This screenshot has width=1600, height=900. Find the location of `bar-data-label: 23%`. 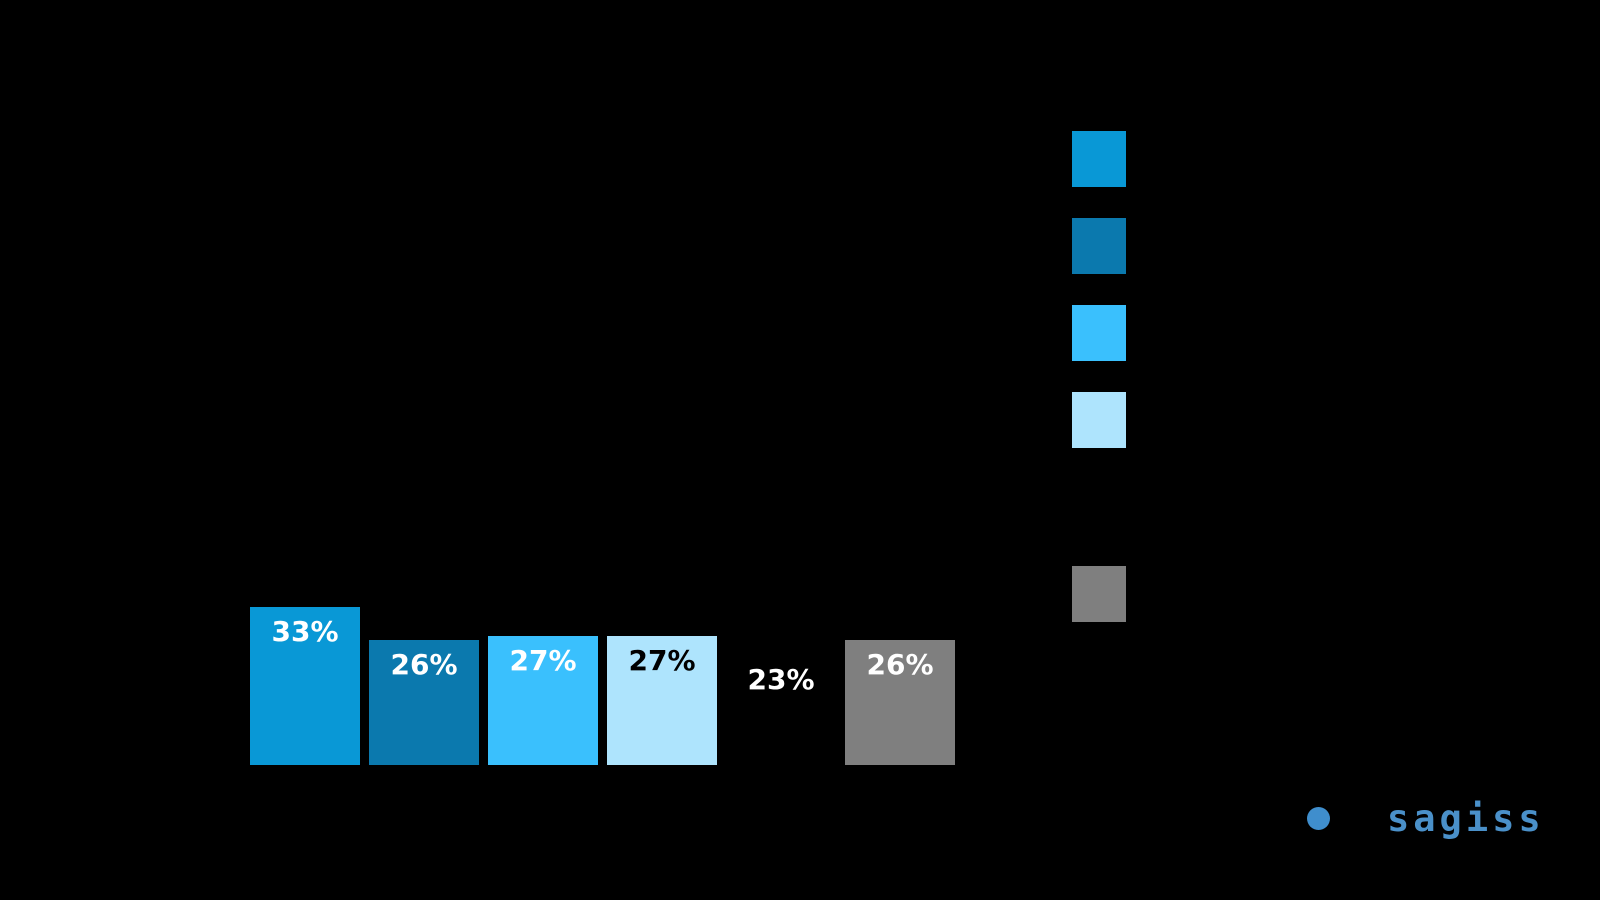

bar-data-label: 23% is located at coordinates (781, 679).